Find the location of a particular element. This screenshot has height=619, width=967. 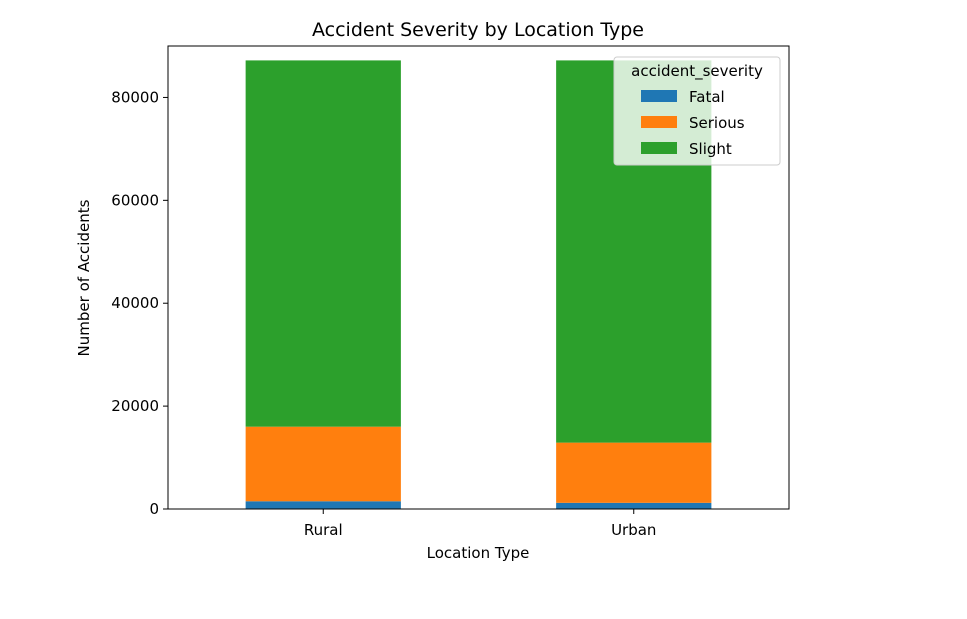

y-axis-ticks: 0 20000 40000 60000 80000 is located at coordinates (139, 303).